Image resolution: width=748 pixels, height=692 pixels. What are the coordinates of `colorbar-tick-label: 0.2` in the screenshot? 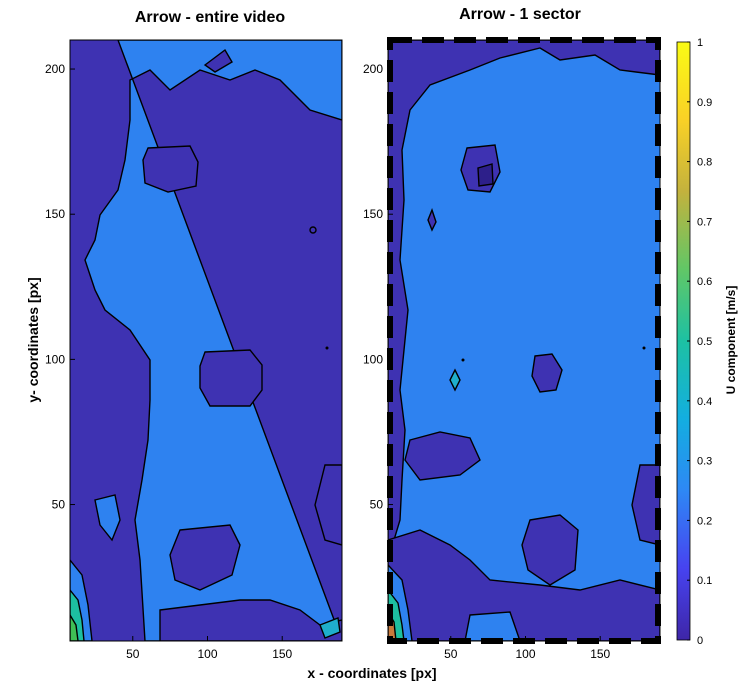 It's located at (704, 521).